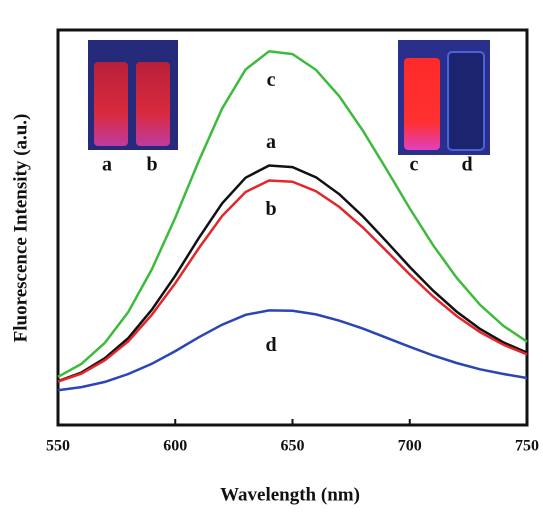 The image size is (543, 516). What do you see at coordinates (133, 110) in the screenshot?
I see `inset-left` at bounding box center [133, 110].